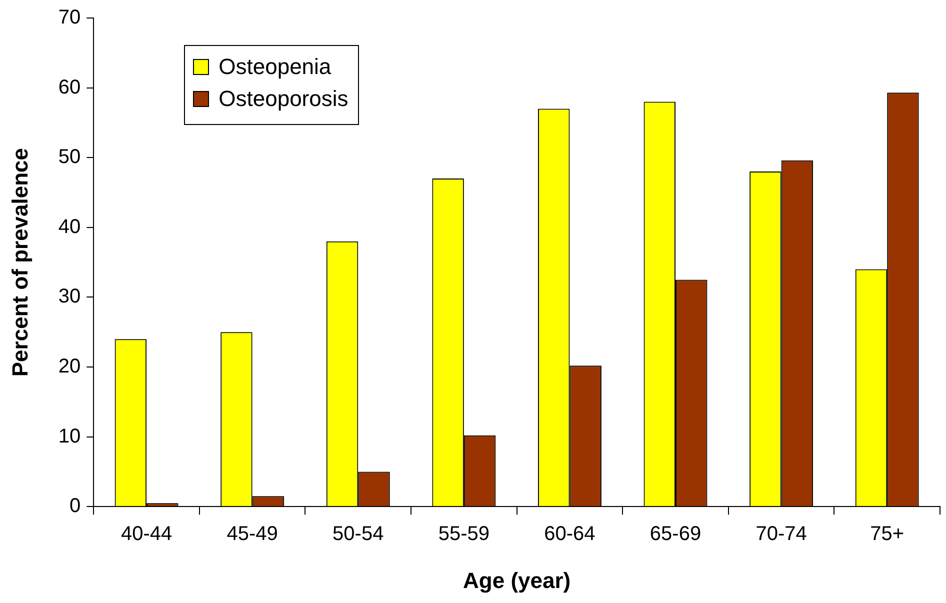 This screenshot has height=603, width=946. What do you see at coordinates (781, 534) in the screenshot?
I see `x-tick-label: 70-74` at bounding box center [781, 534].